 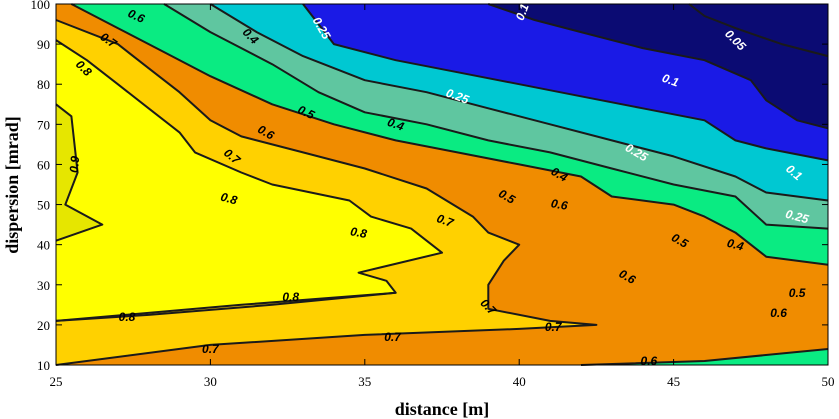 I want to click on y-tick-label: 70, so click(x=43, y=124).